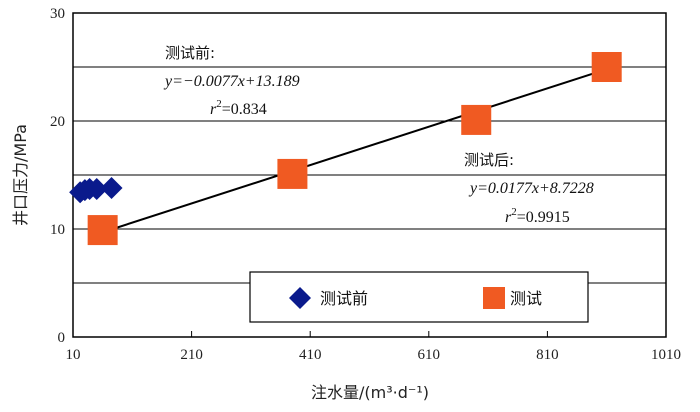 Image resolution: width=700 pixels, height=412 pixels. I want to click on y-axis-label: 井口压力/MPa, so click(20, 175).